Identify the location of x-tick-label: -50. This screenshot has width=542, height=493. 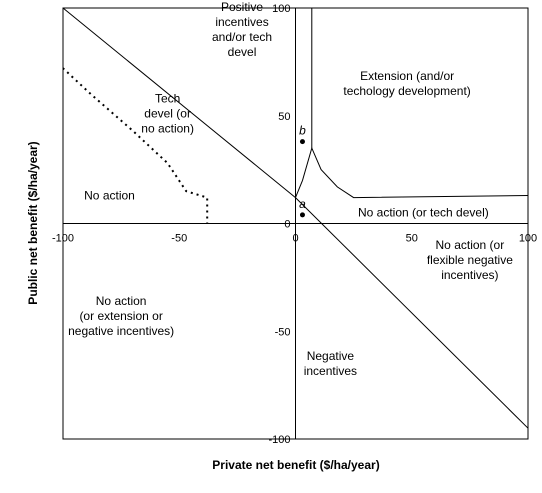
(179, 239).